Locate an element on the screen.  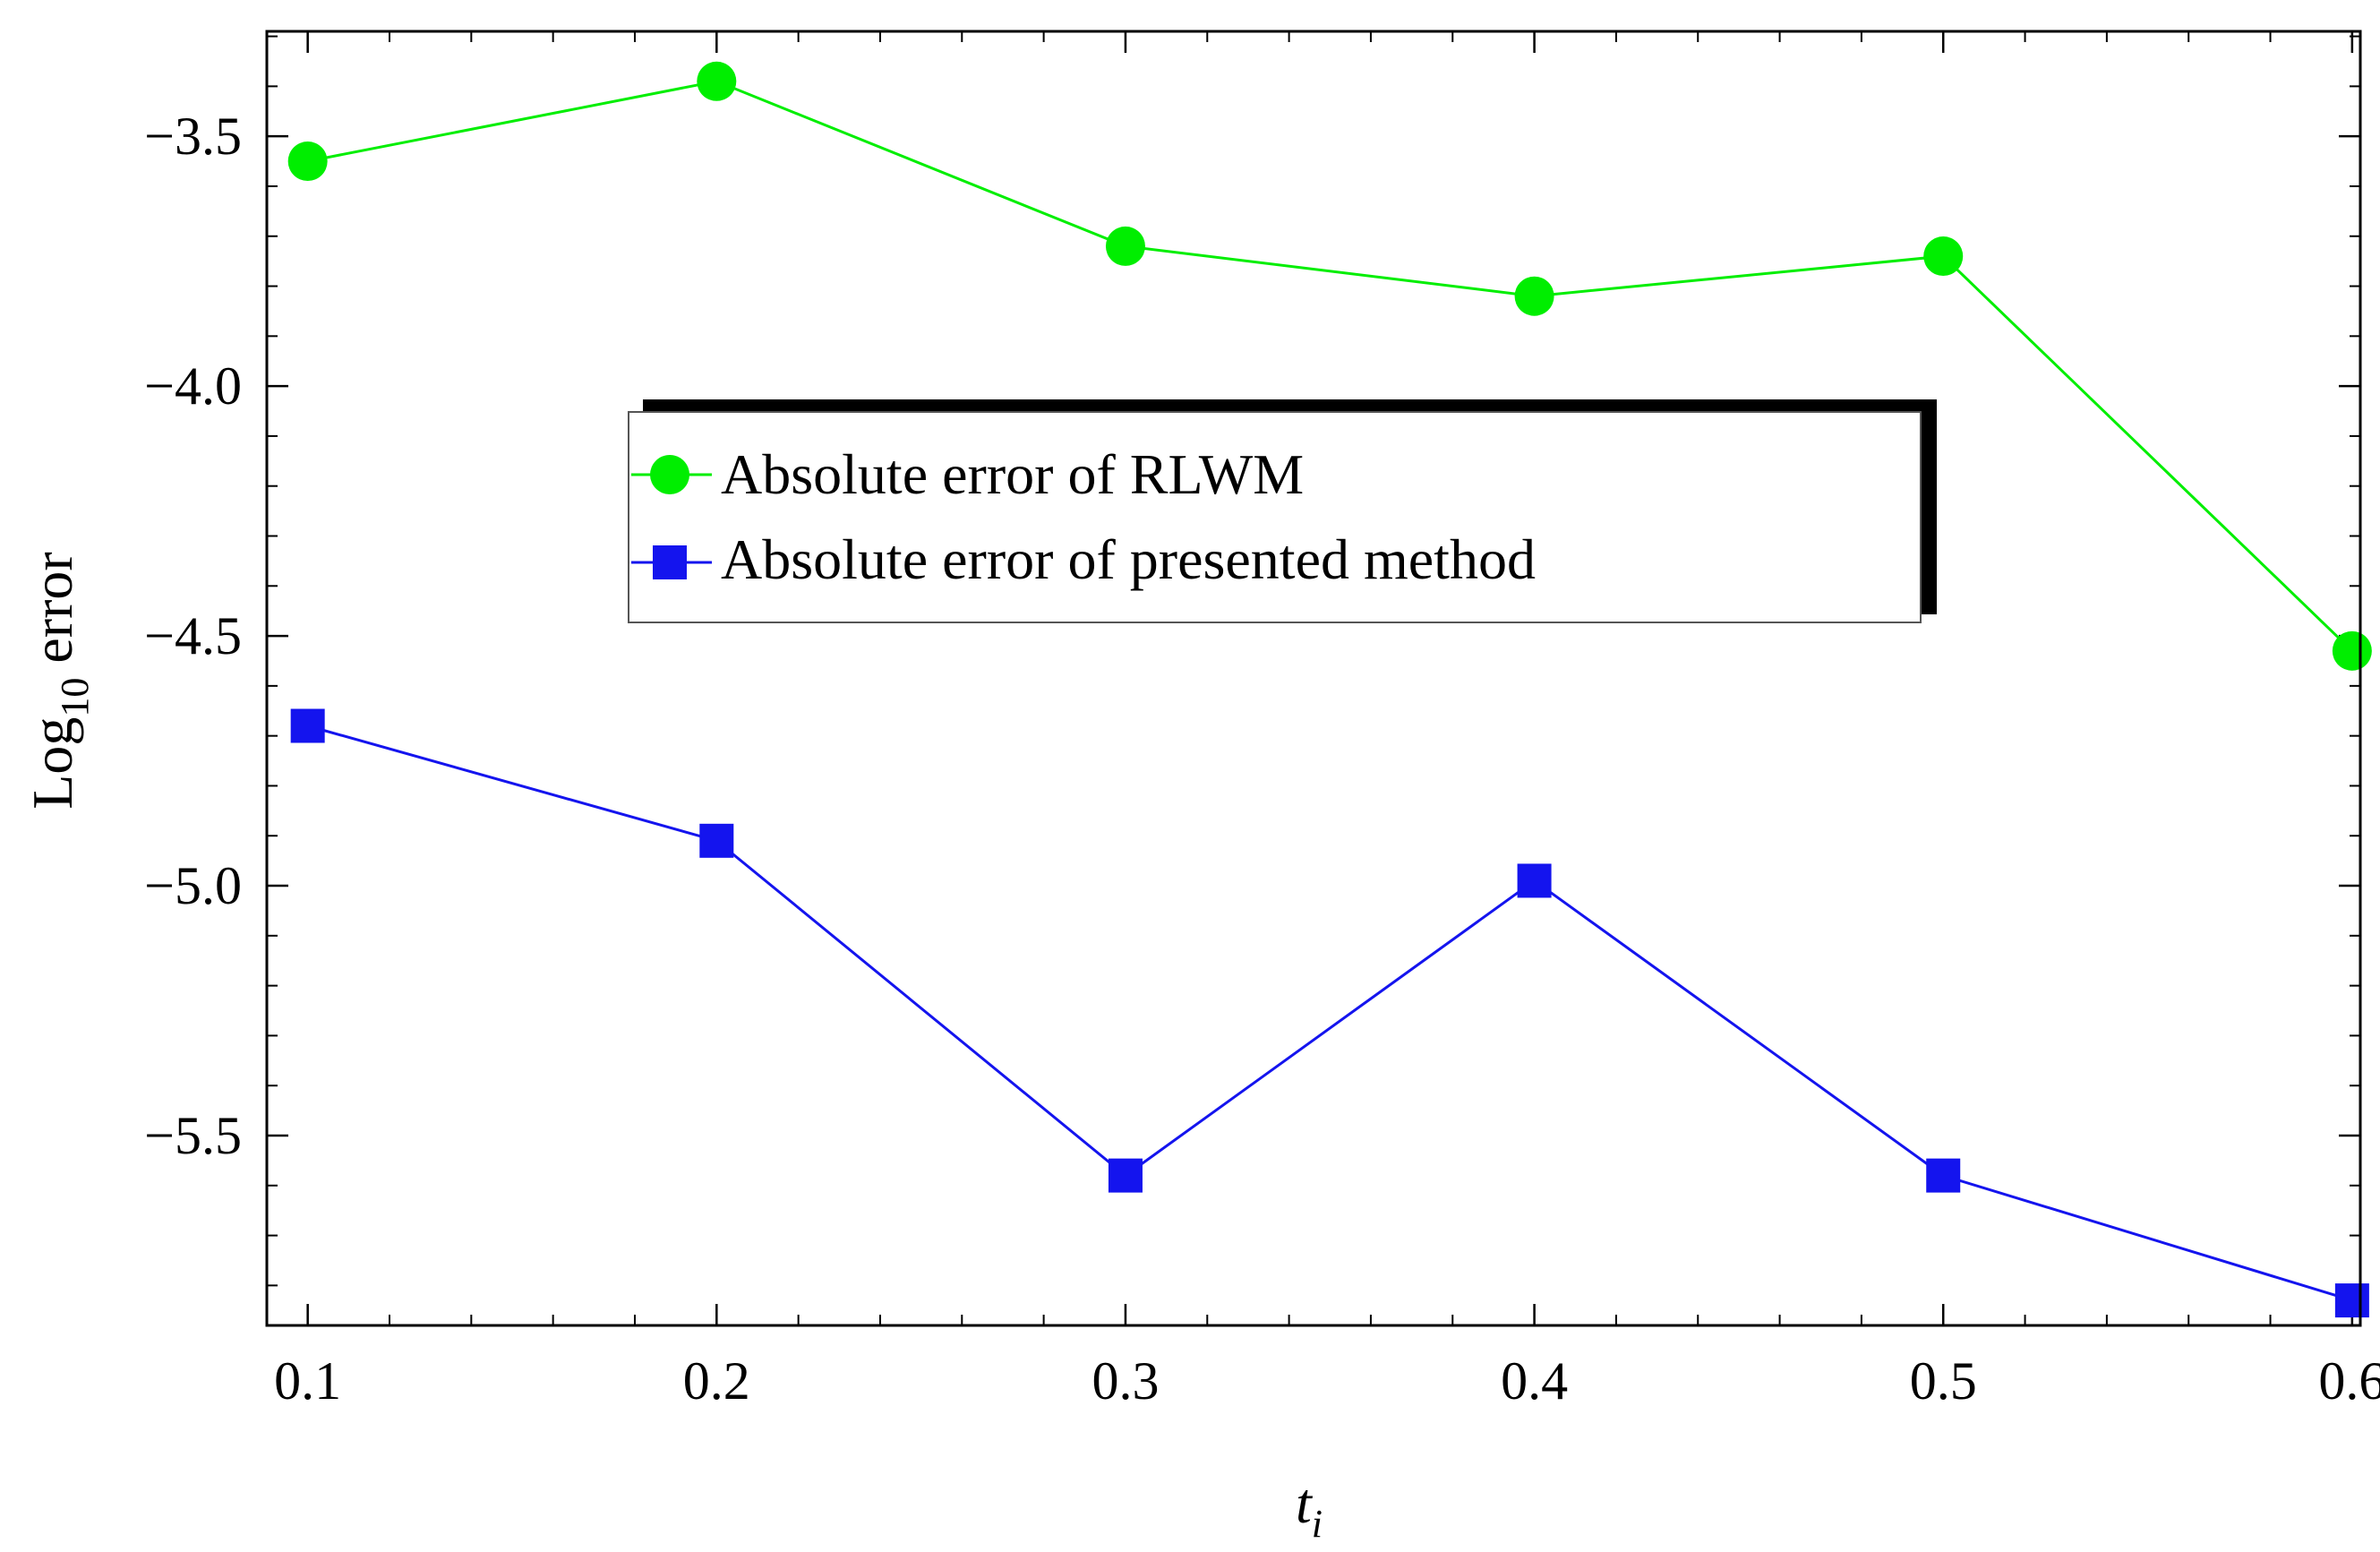
legend-marker-presented is located at coordinates (670, 562).